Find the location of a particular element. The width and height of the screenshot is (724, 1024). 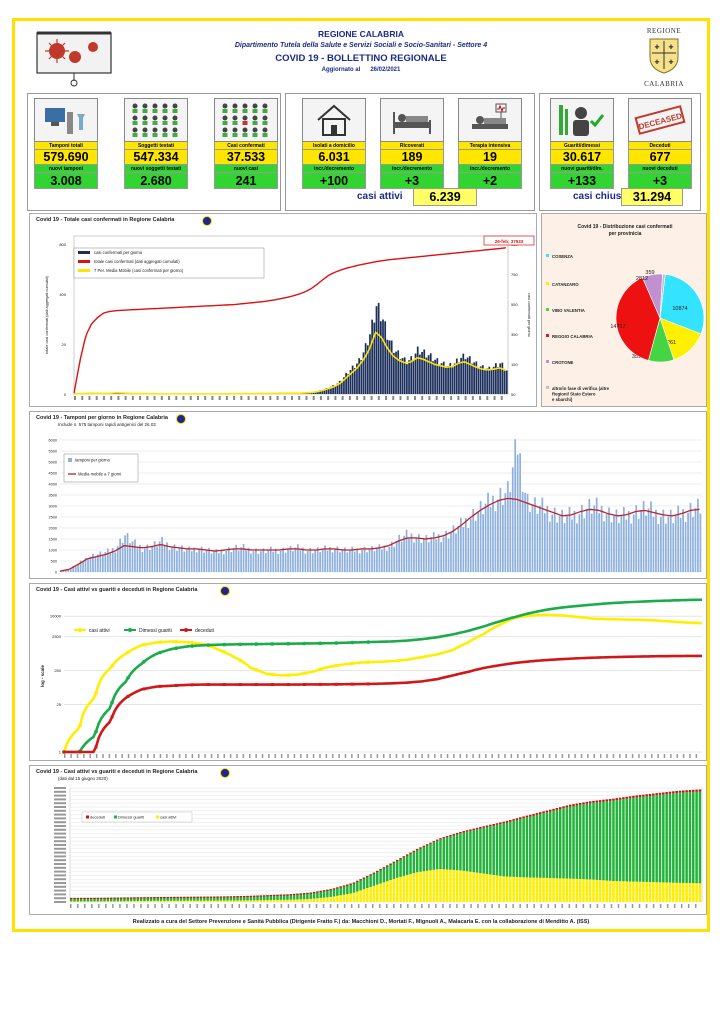

y2-tick-label: 750 is located at coordinates (514, 274).